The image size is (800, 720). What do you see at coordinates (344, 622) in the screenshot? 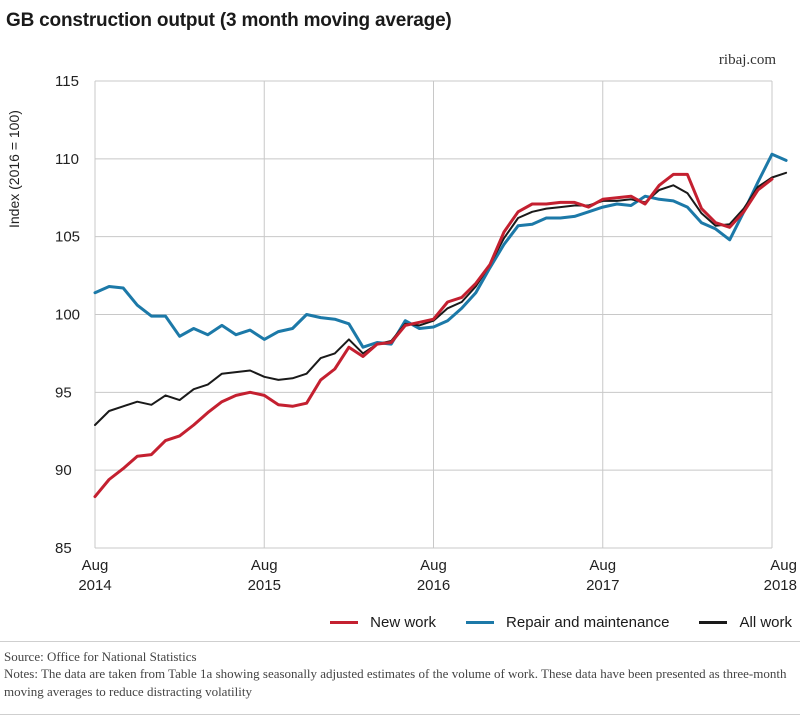
I see `legend-swatch-new-work` at bounding box center [344, 622].